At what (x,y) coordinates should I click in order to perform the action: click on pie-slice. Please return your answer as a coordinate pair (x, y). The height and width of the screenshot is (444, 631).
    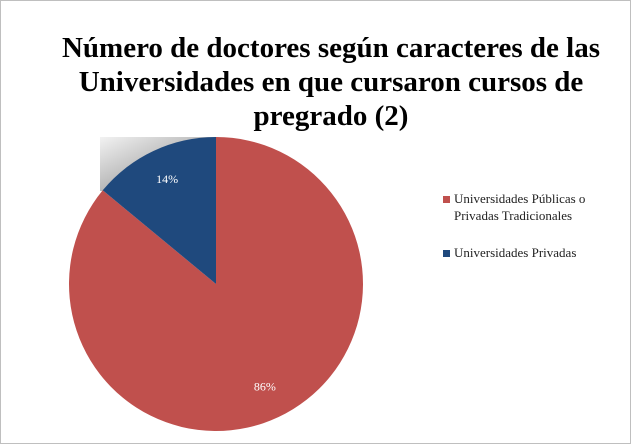
    Looking at the image, I should click on (159, 210).